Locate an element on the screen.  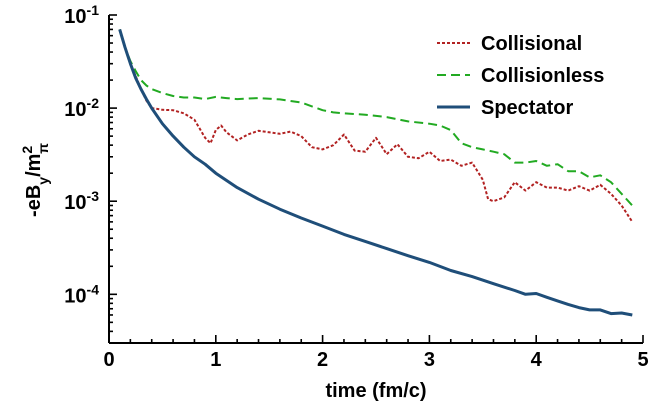
x-tick-label-3: 3 is located at coordinates (429, 360).